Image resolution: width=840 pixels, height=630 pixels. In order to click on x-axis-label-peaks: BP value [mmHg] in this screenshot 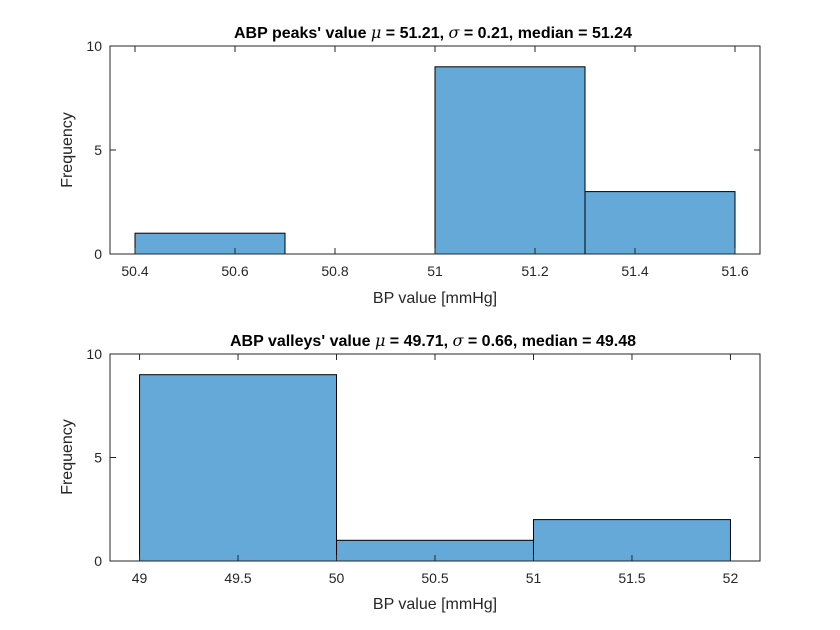, I will do `click(435, 298)`.